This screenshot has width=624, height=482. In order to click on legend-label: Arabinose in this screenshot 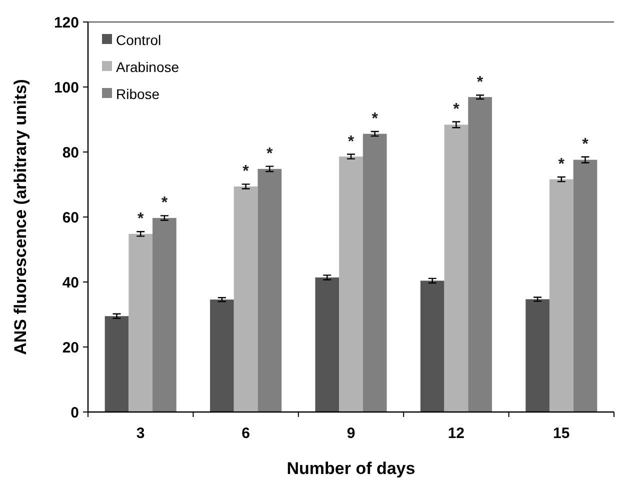, I will do `click(148, 66)`.